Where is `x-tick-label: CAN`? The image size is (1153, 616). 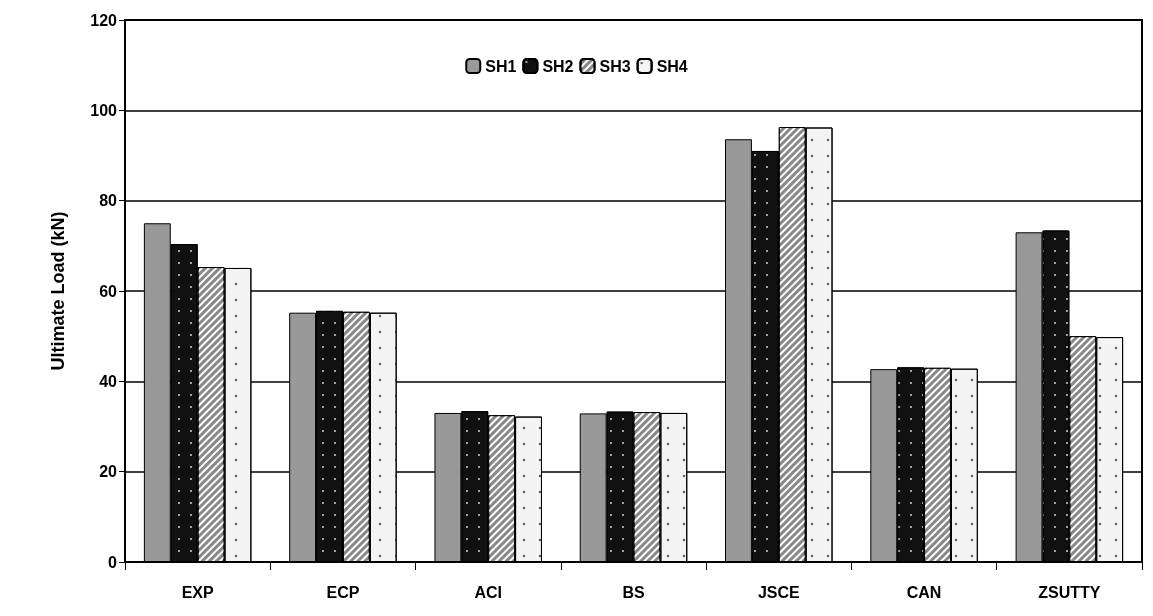
x-tick-label: CAN is located at coordinates (924, 592).